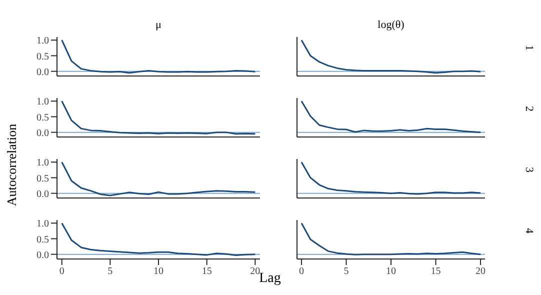 This screenshot has height=295, width=541. Describe the element at coordinates (12, 165) in the screenshot. I see `y-axis-title: Autocorrelation` at that location.